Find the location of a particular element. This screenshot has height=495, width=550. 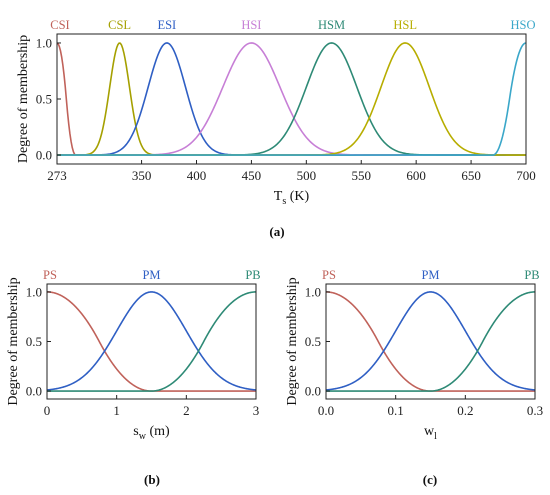

x-tick-label: 0.0 is located at coordinates (326, 410).